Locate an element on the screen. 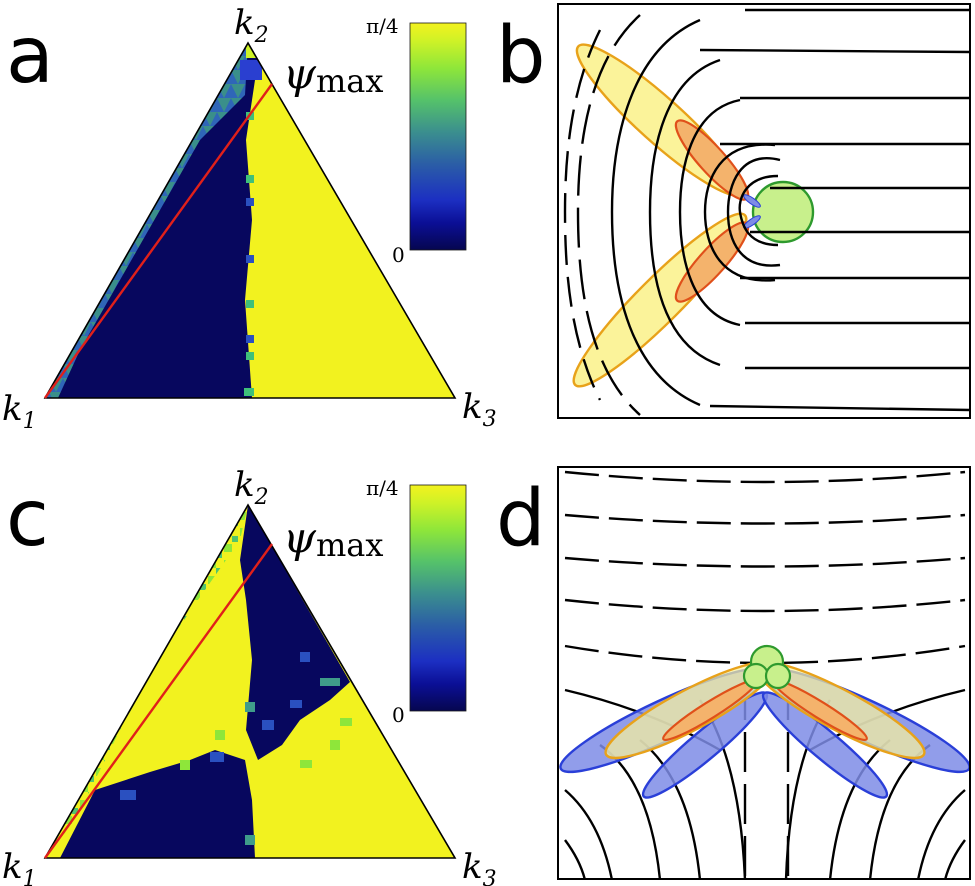 The image size is (975, 886). red-line-c is located at coordinates (158, 701).